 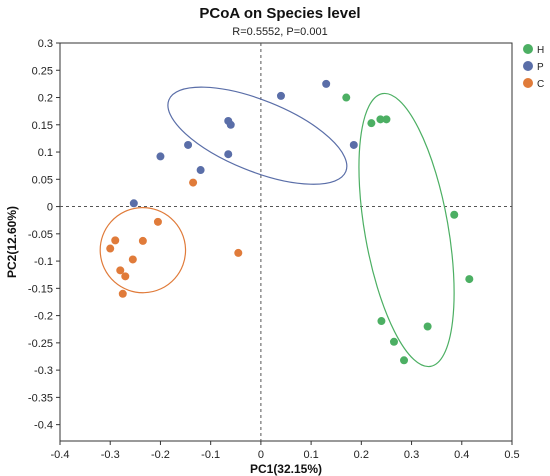 What do you see at coordinates (540, 67) in the screenshot?
I see `legend-label: P` at bounding box center [540, 67].